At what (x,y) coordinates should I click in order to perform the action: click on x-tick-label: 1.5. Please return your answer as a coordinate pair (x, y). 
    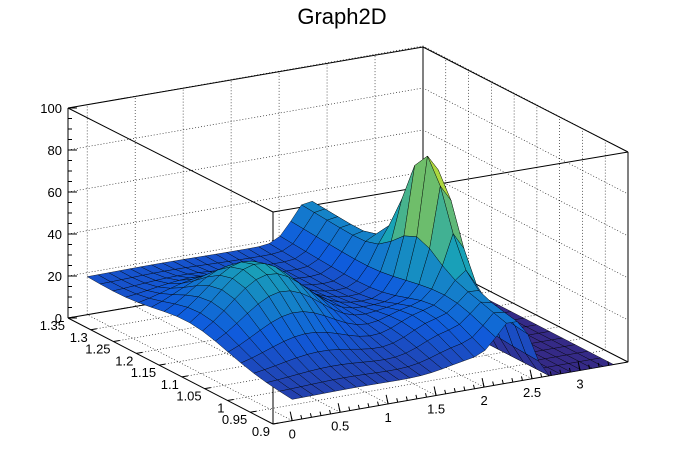
    Looking at the image, I should click on (436, 409).